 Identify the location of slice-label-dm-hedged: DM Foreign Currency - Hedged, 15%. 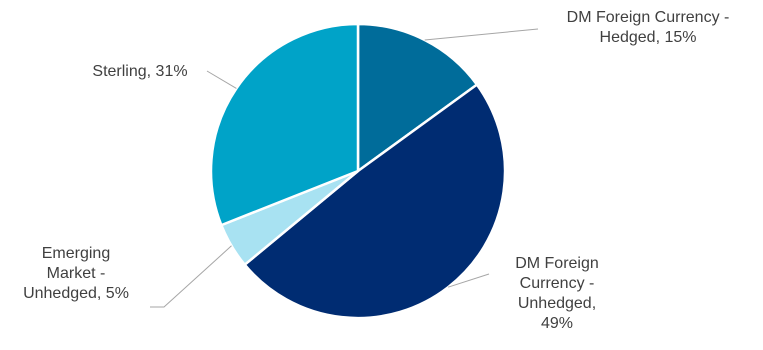
(648, 28).